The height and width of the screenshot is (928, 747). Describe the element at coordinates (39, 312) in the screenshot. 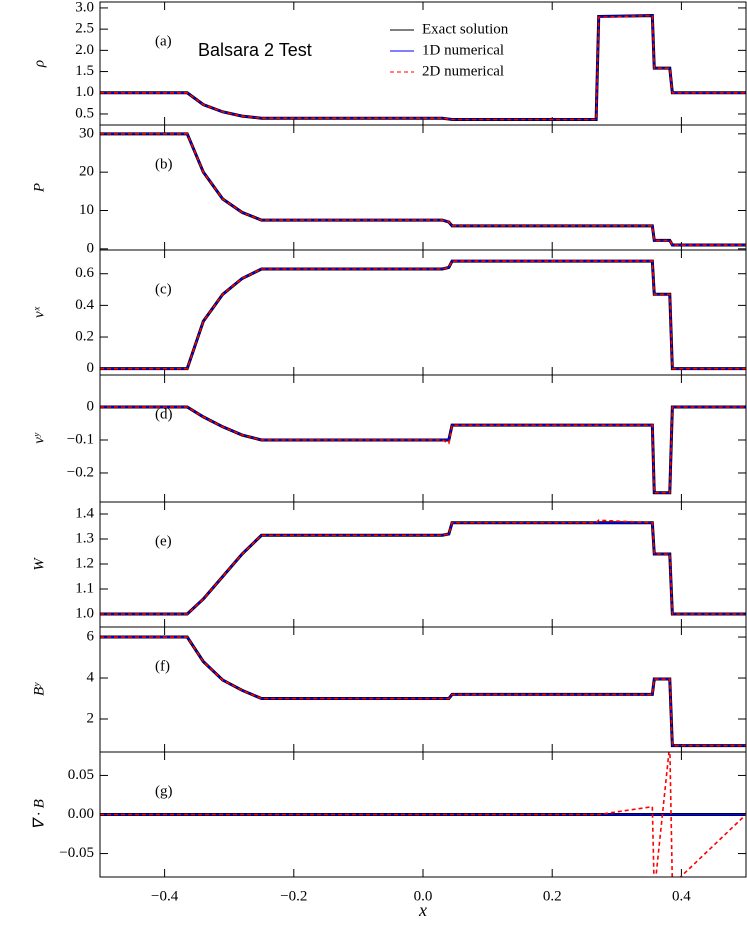

I see `y-axis-label: vˣ` at that location.